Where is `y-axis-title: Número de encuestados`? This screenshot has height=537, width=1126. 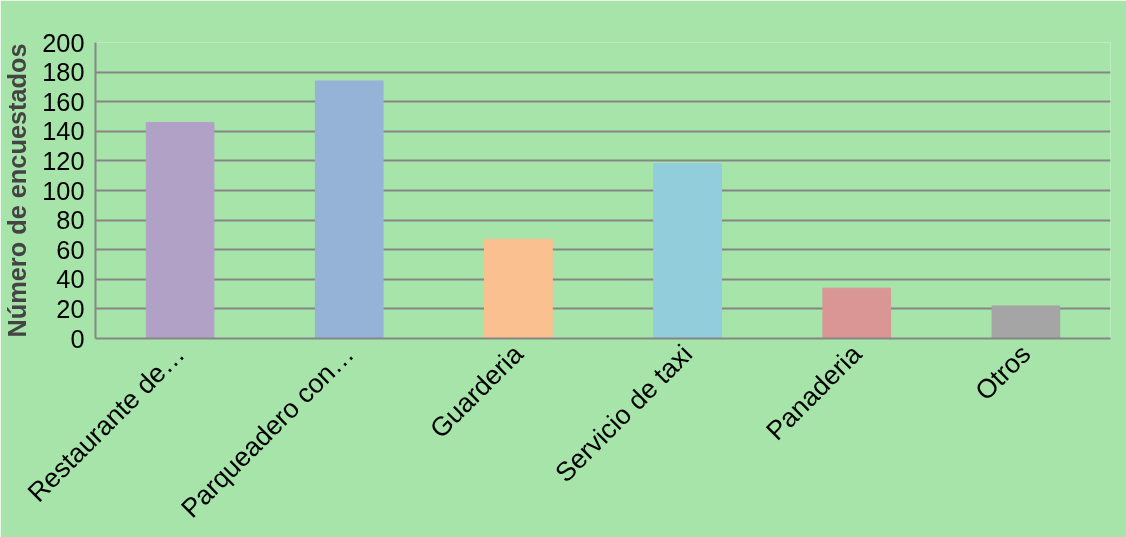 y-axis-title: Número de encuestados is located at coordinates (17, 190).